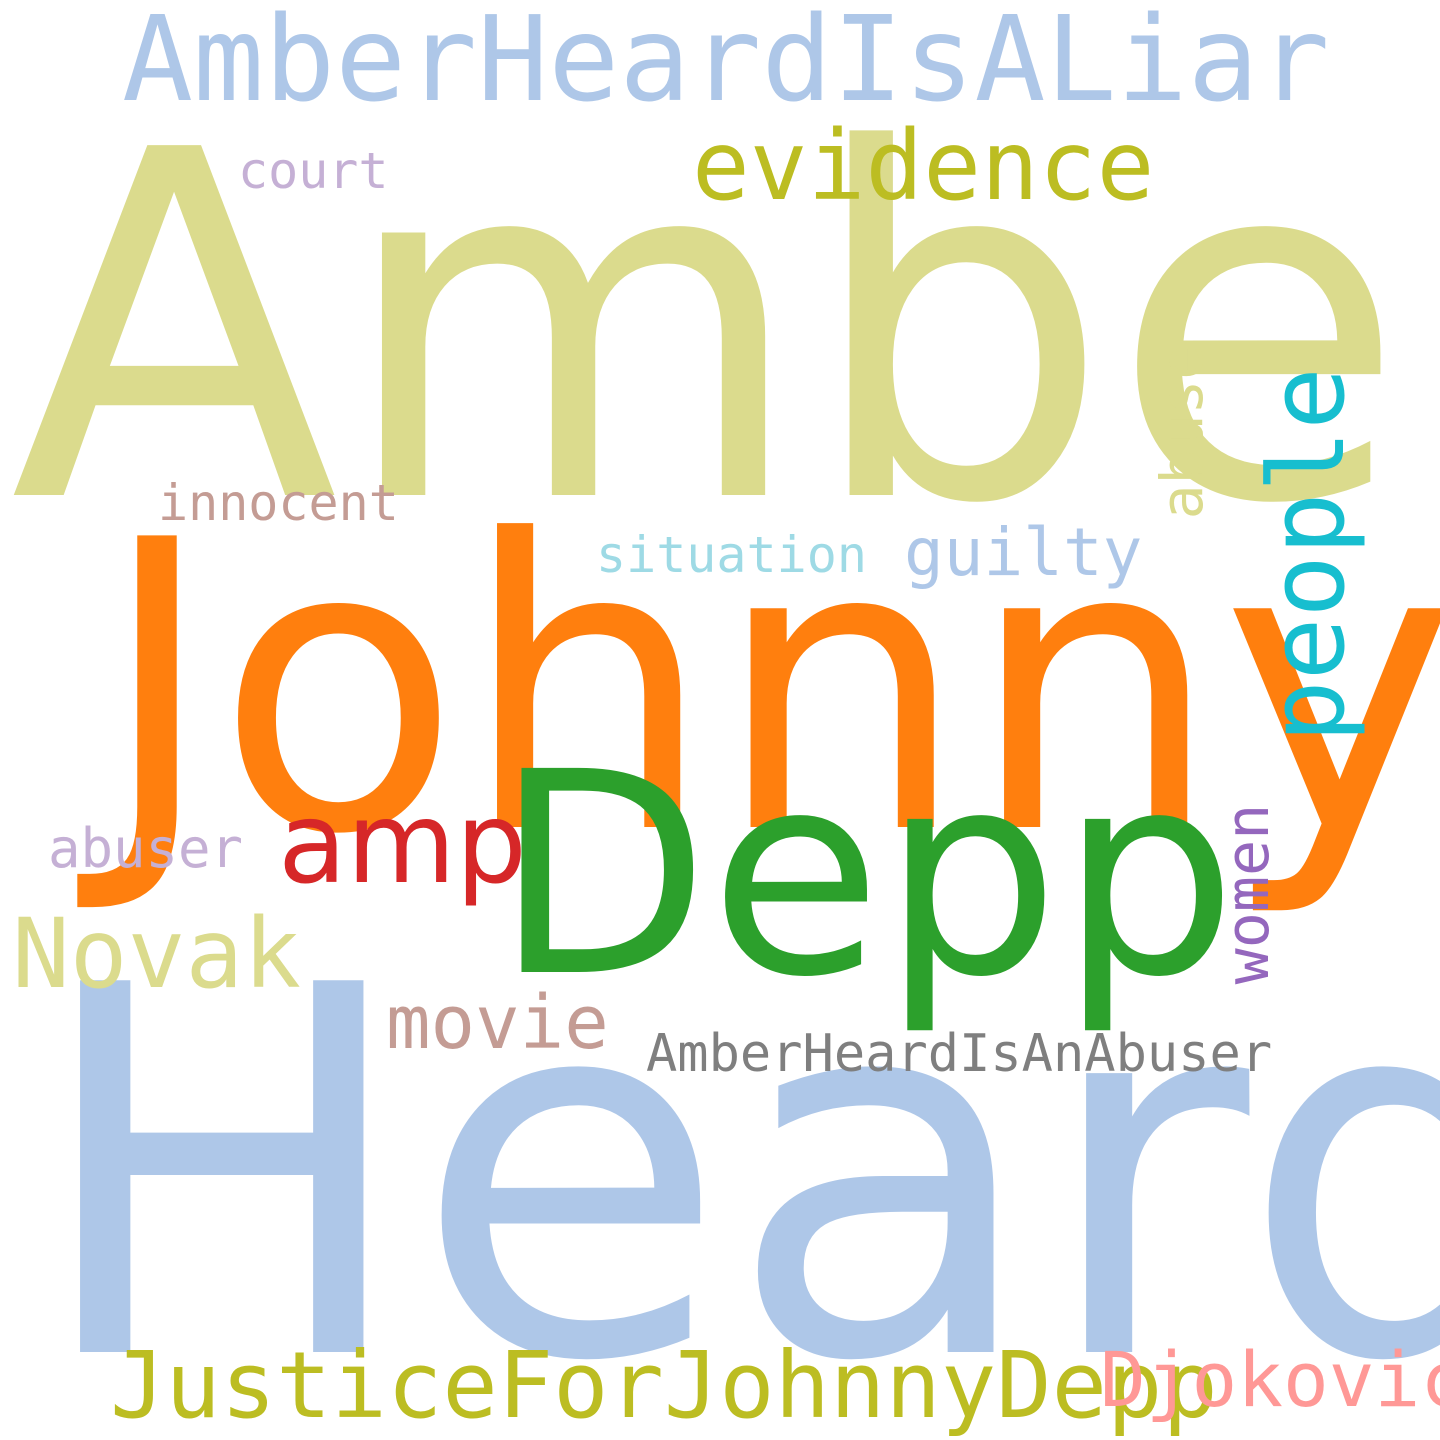  What do you see at coordinates (664, 1385) in the screenshot?
I see `word-justiceforjohnnydepp: JusticeForJohnnyDepp` at bounding box center [664, 1385].